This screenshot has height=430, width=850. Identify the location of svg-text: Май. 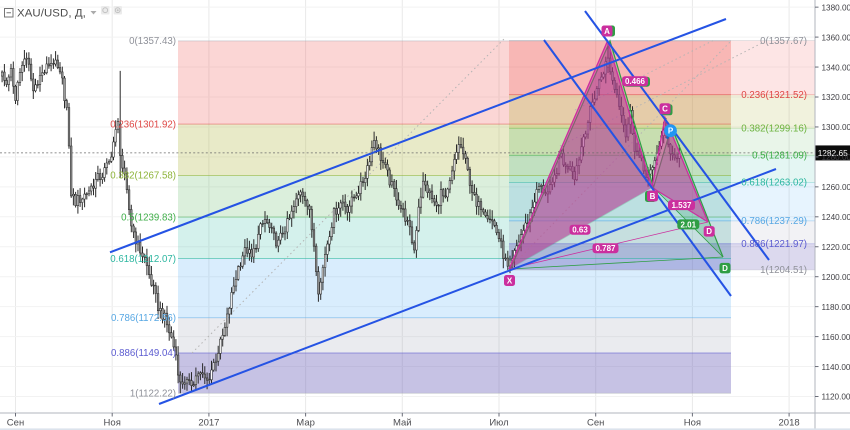
(402, 423).